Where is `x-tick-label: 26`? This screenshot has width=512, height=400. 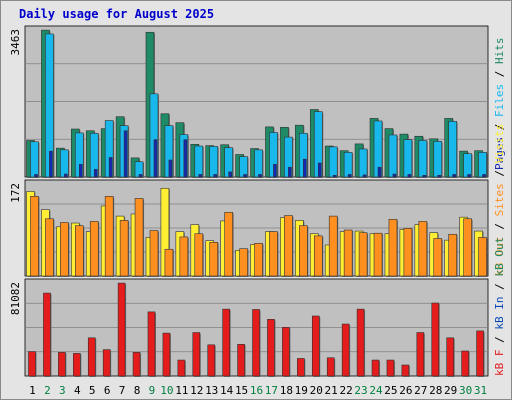 x-tick-label: 26 is located at coordinates (405, 390).